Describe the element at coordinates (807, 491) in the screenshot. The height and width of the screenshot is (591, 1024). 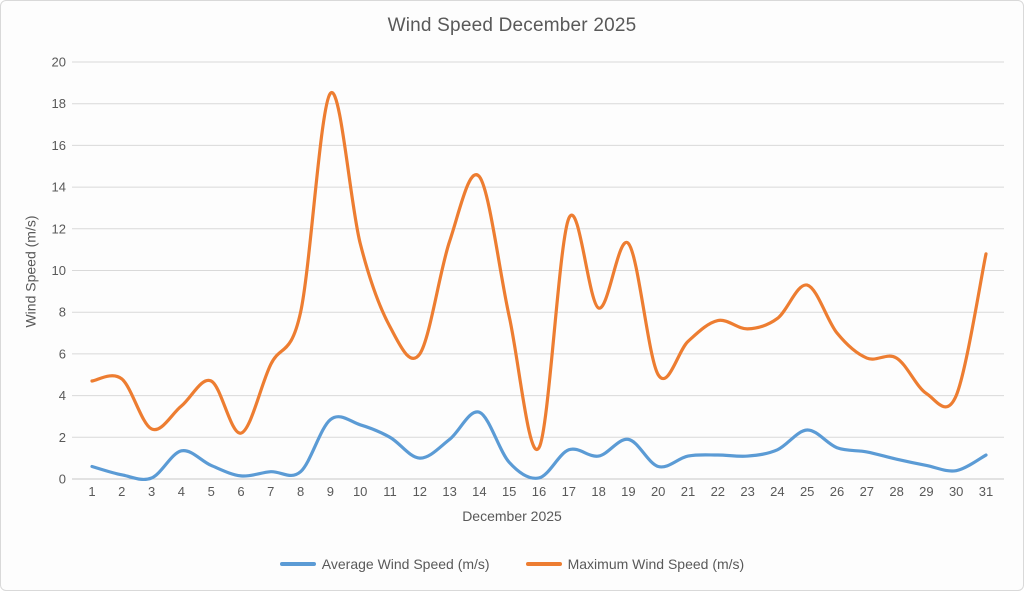
I see `x-tick-label: 25` at that location.